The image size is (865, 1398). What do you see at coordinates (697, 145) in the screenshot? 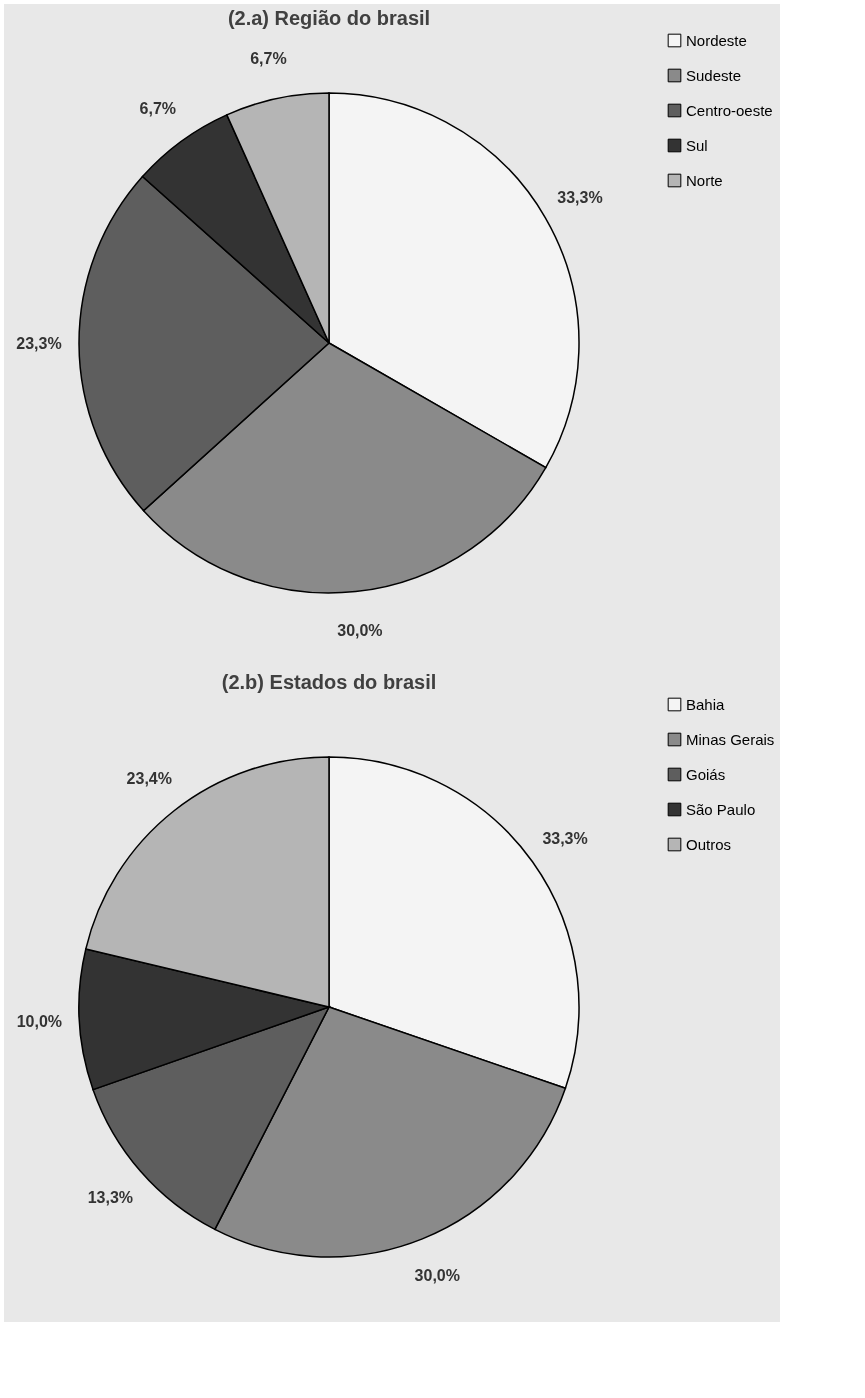
I see `legend-label: Sul` at bounding box center [697, 145].